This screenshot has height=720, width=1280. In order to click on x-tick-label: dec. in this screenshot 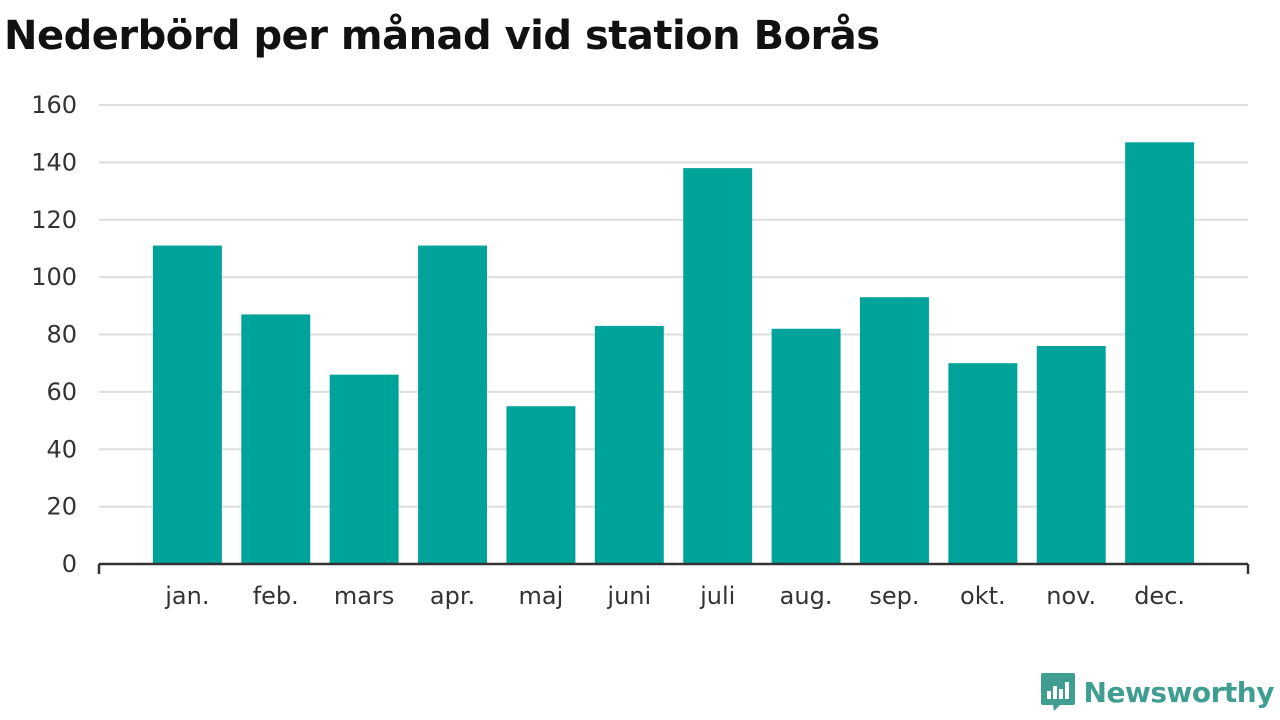, I will do `click(1159, 596)`.